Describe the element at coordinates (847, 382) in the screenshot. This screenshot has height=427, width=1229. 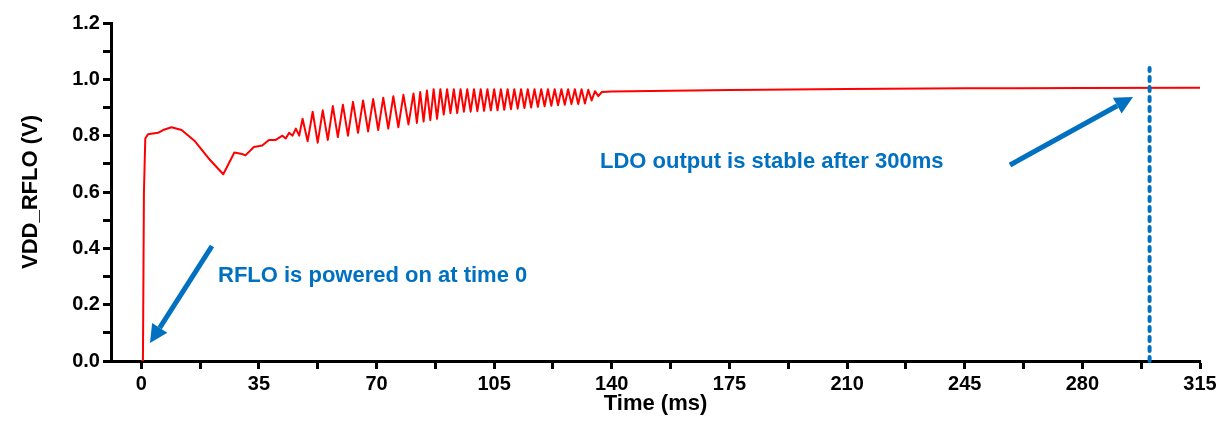
I see `x-tick-label: 210` at that location.